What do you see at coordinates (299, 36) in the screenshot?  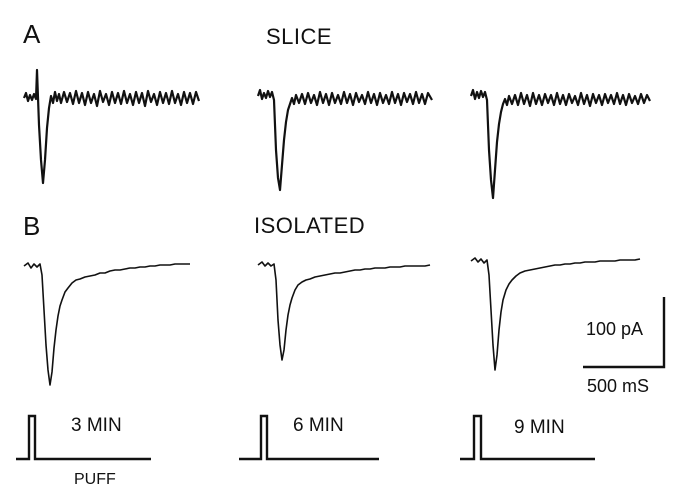 I see `condition-title-slice: SLICE` at bounding box center [299, 36].